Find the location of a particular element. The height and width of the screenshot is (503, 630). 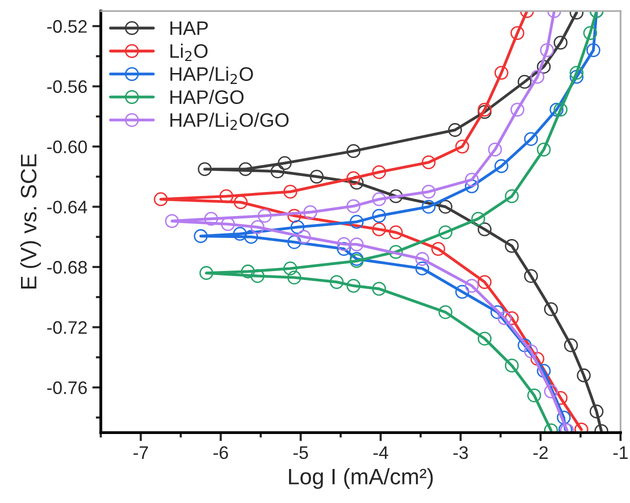

x-tick-label: -6 is located at coordinates (221, 453).